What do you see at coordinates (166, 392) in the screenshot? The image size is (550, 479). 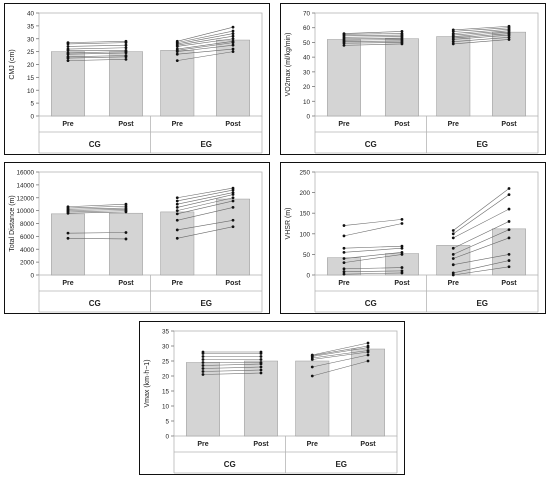 I see `y-tick-label: 15` at bounding box center [166, 392].